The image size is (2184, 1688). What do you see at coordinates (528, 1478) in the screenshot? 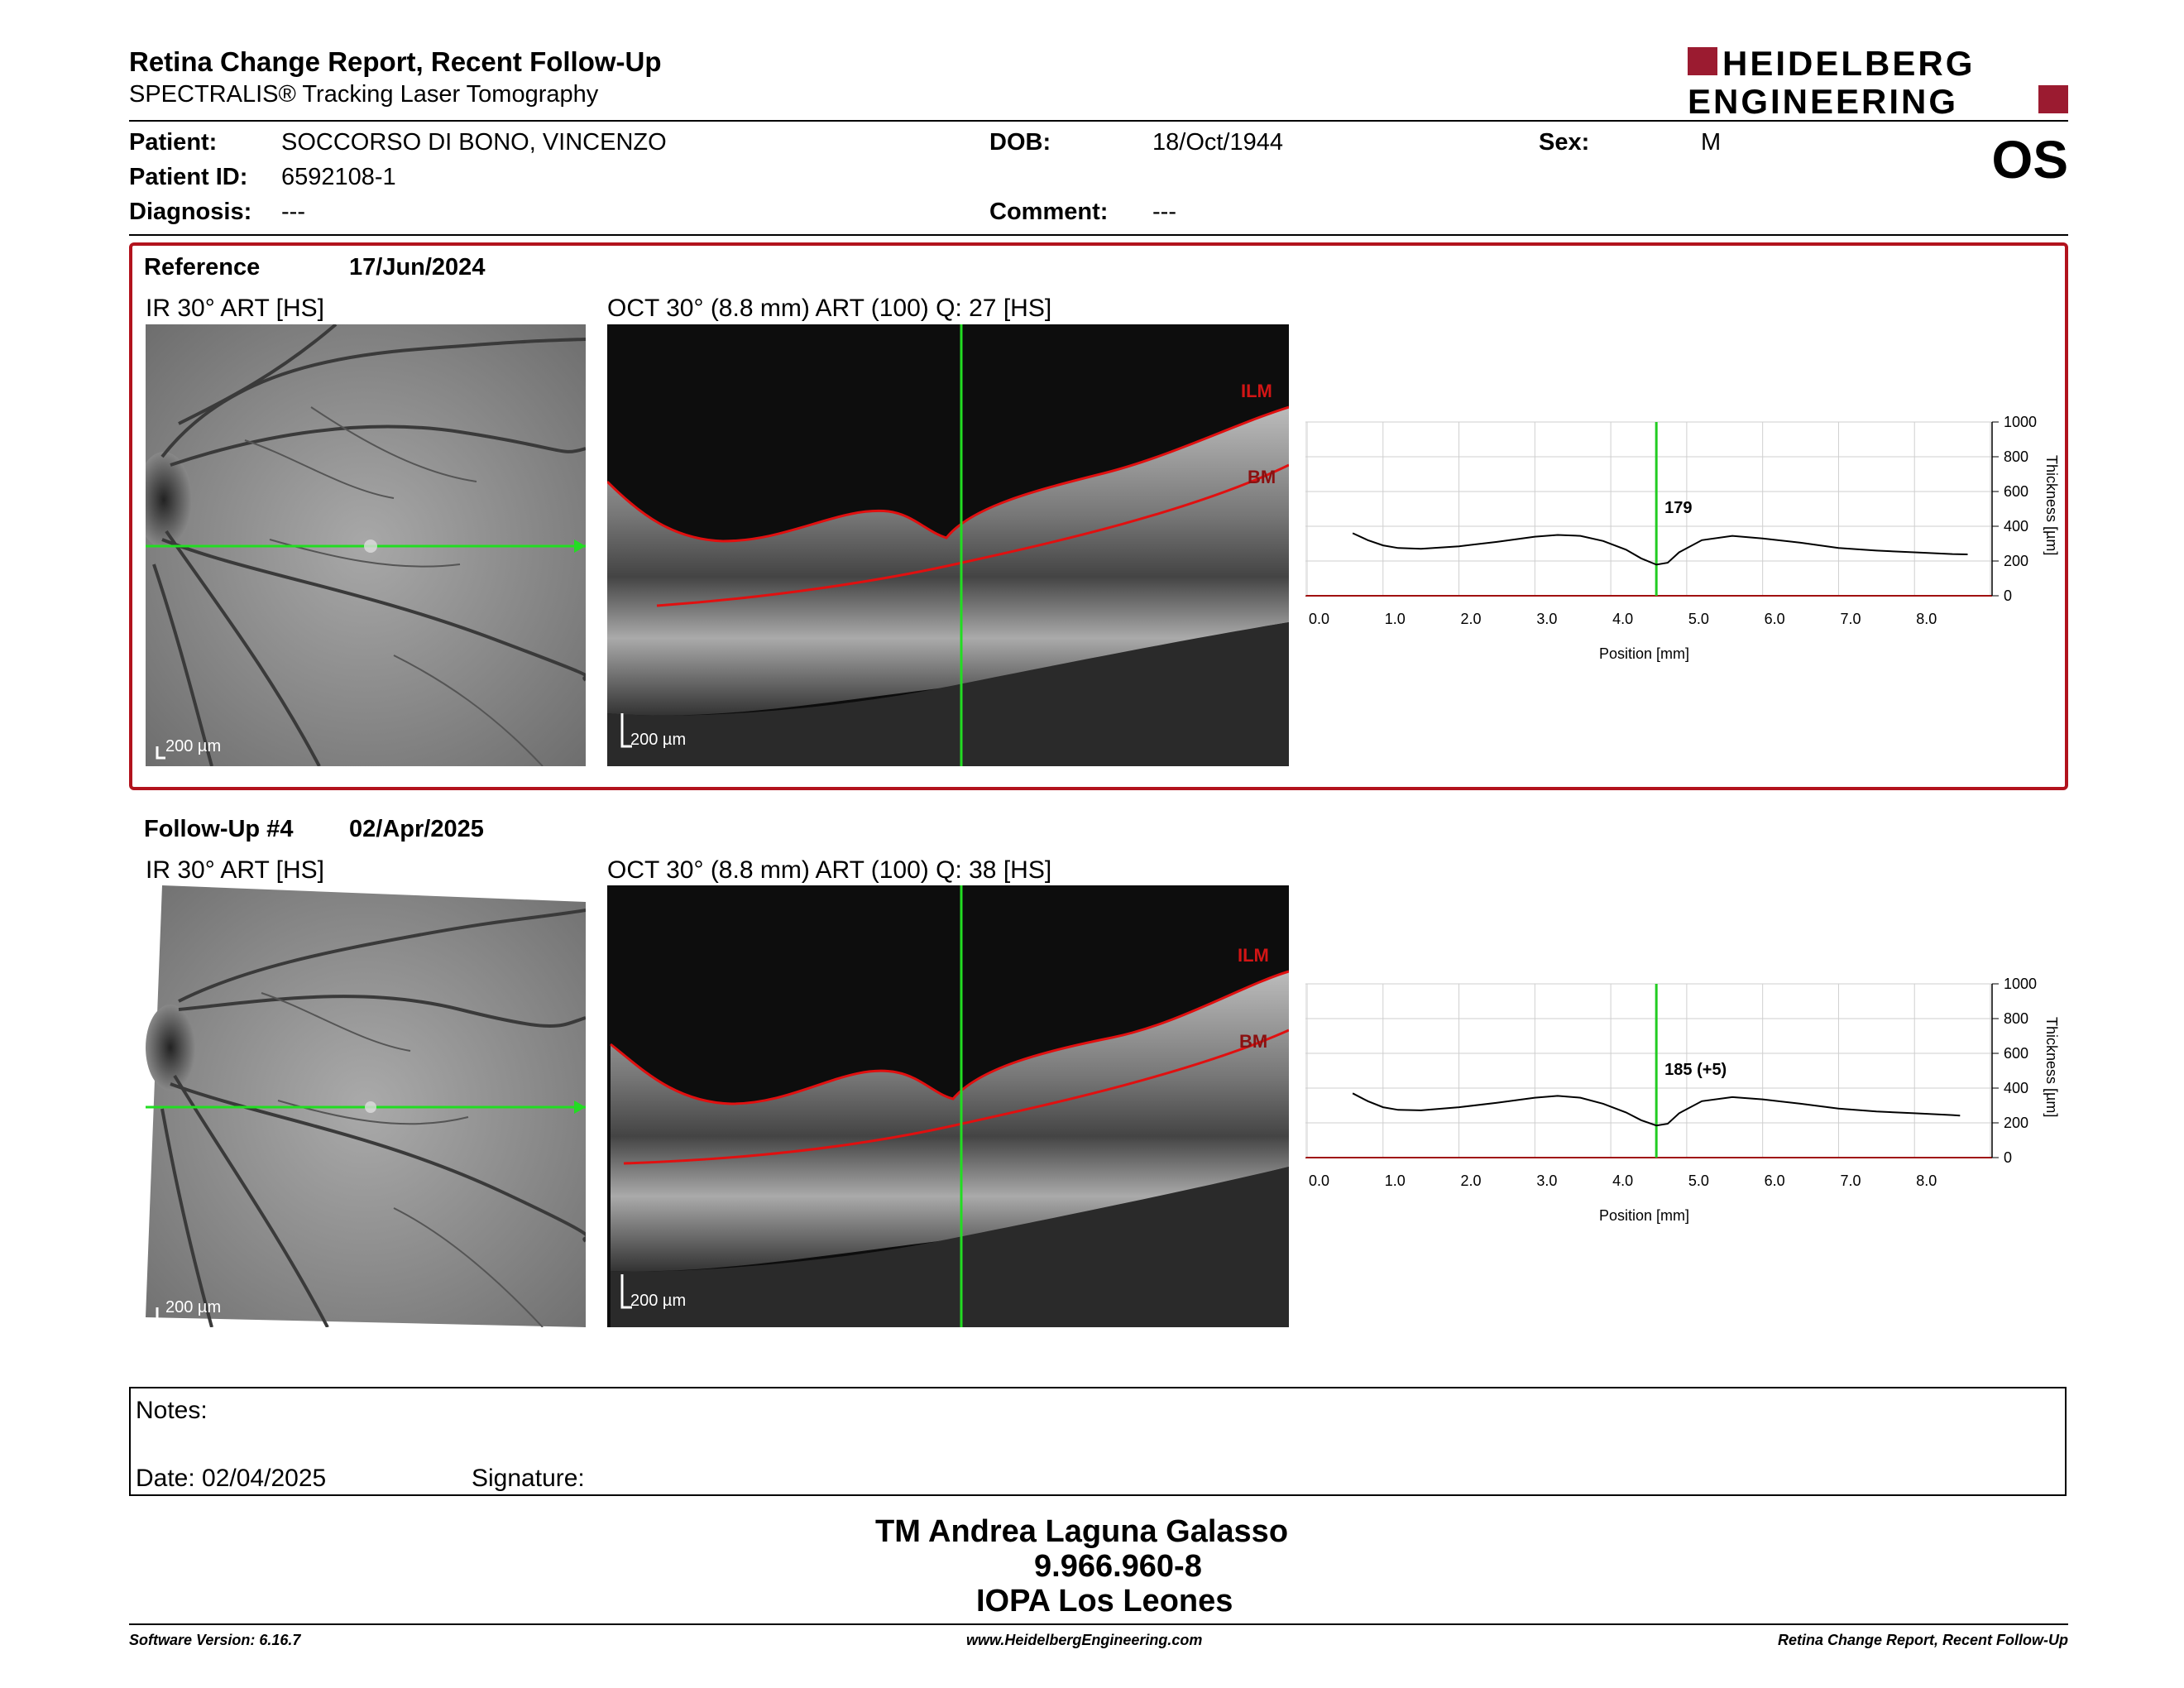
I see `signature-label: Signature:` at bounding box center [528, 1478].